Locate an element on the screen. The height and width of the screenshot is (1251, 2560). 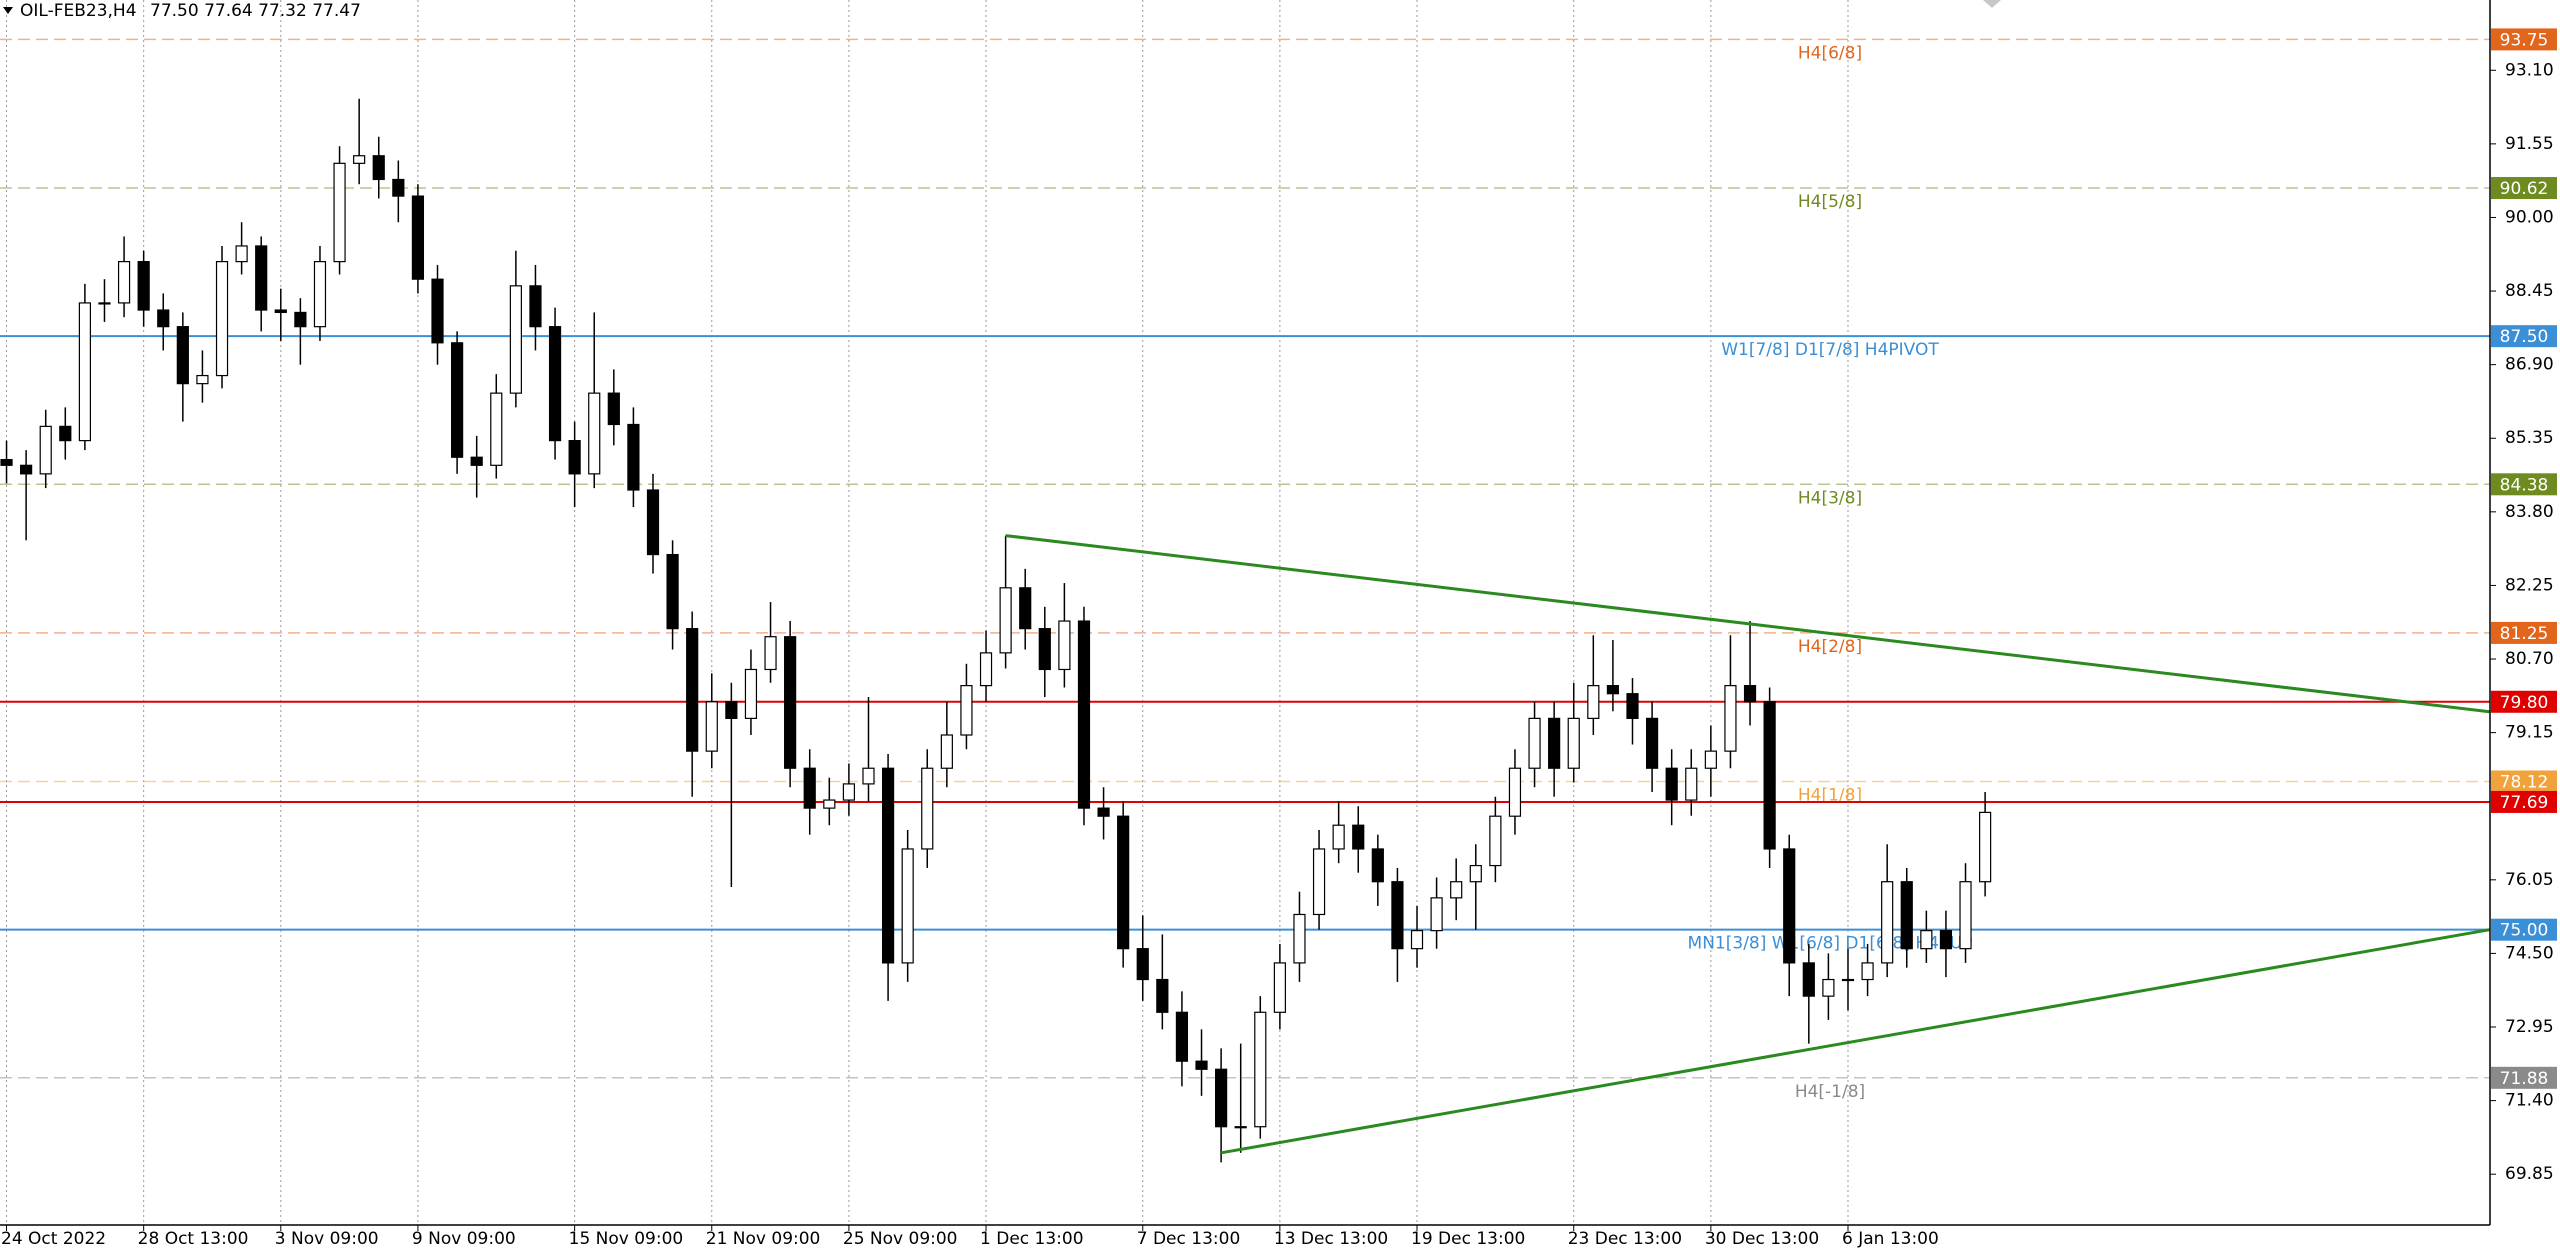
x-tick-label: 25 Nov 09:00 is located at coordinates (900, 1239).